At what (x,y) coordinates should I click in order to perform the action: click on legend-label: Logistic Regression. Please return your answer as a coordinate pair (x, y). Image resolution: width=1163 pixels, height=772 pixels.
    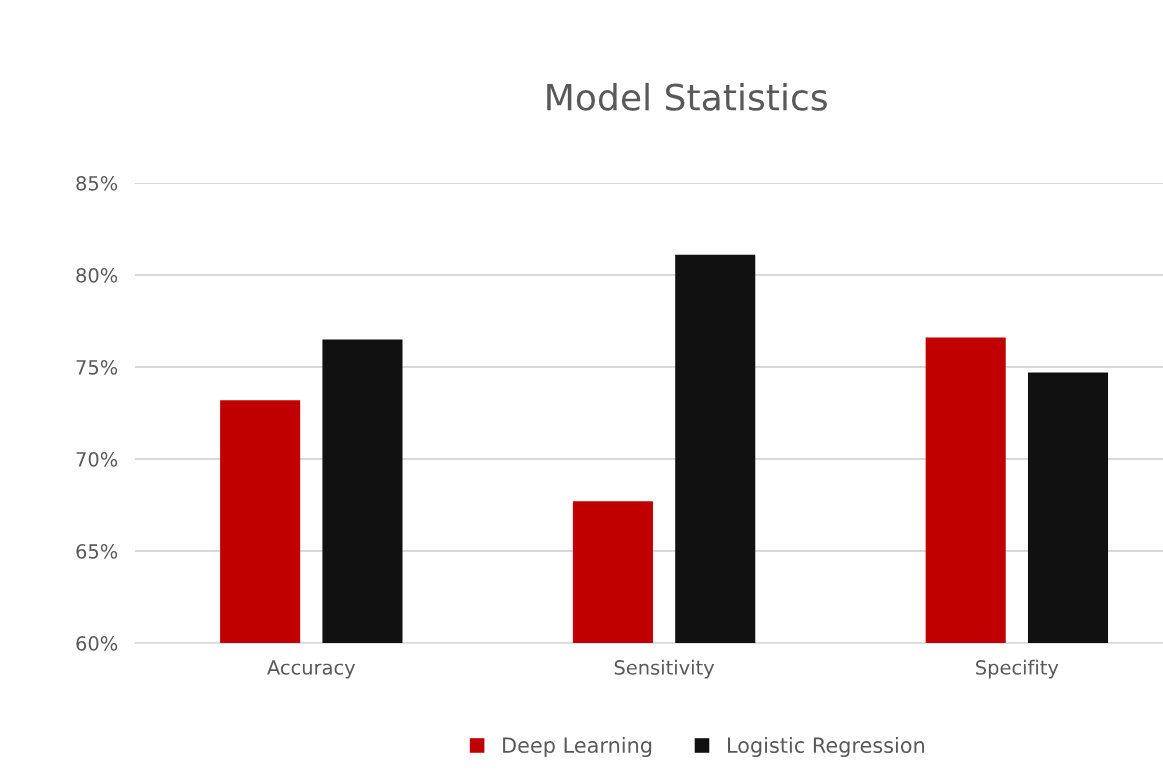
    Looking at the image, I should click on (826, 747).